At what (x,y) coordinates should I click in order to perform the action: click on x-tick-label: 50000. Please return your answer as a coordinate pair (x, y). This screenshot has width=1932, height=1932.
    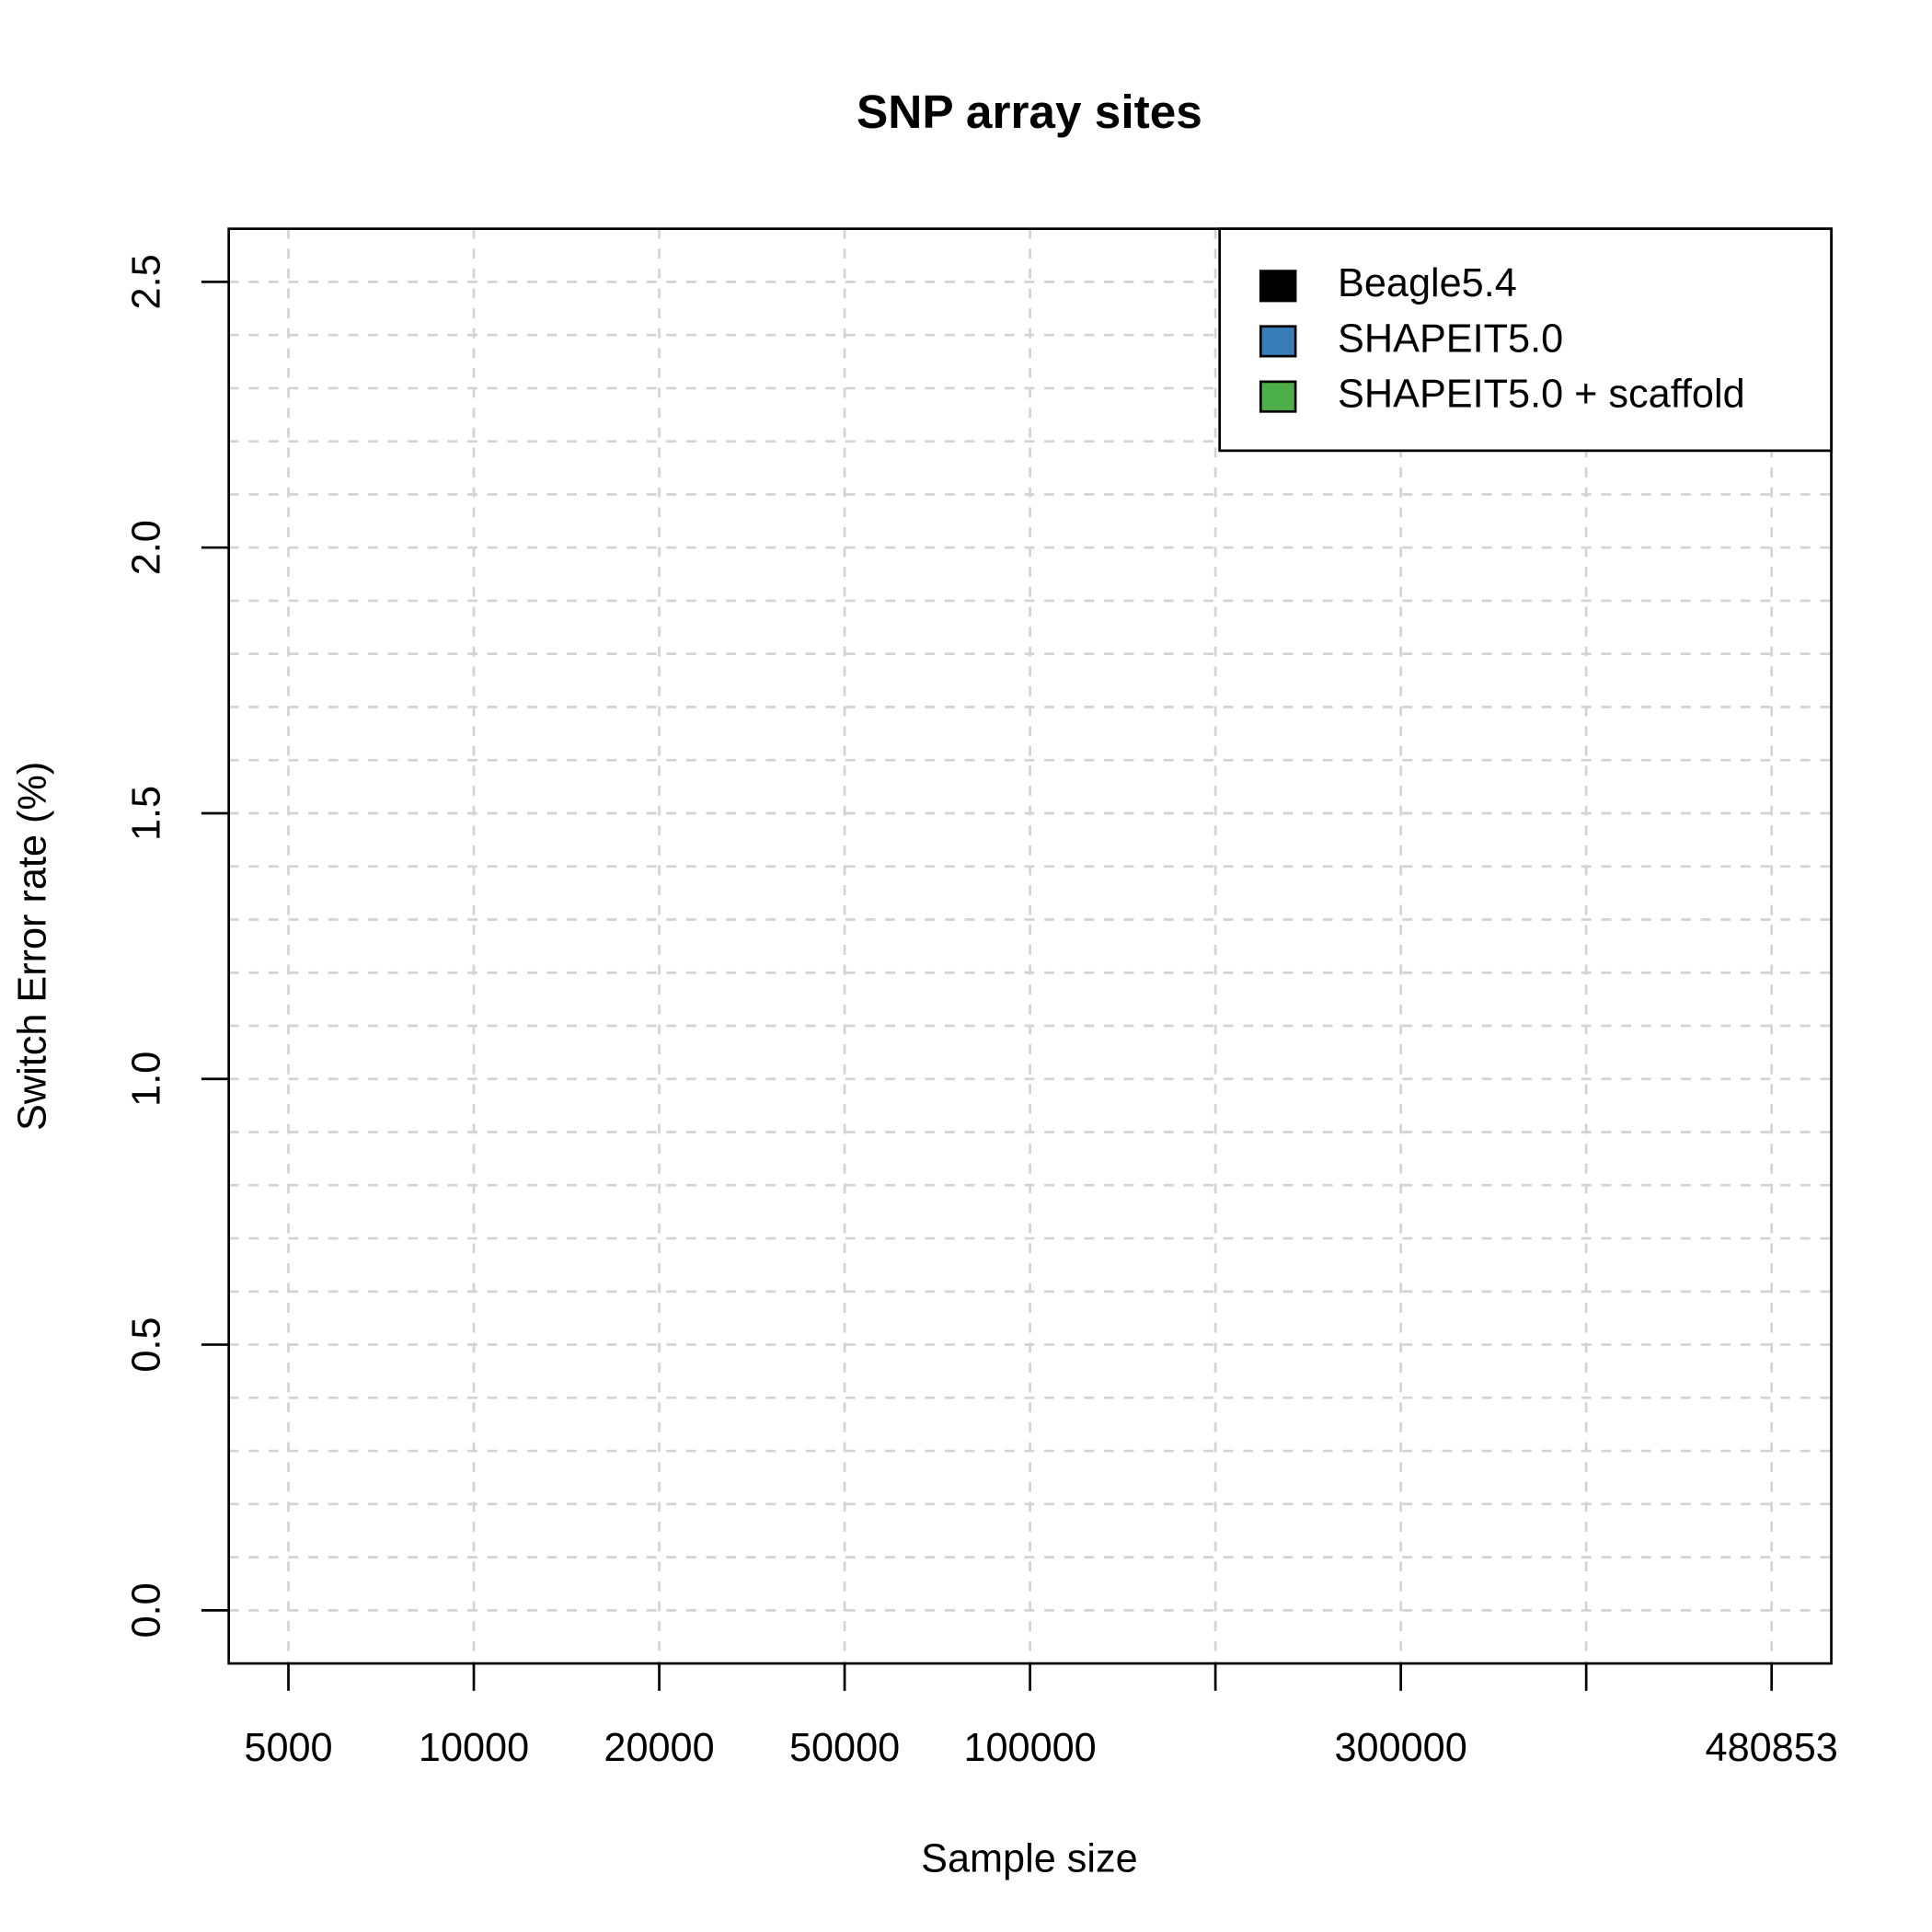
    Looking at the image, I should click on (844, 1748).